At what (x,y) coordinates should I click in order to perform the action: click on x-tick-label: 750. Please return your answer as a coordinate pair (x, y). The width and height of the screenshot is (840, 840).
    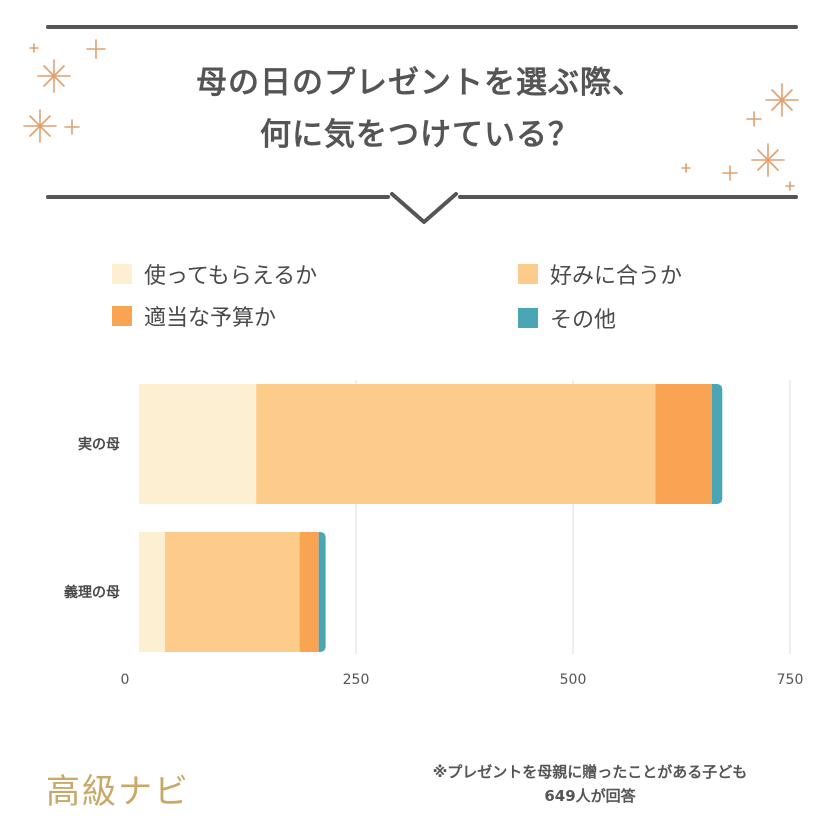
    Looking at the image, I should click on (790, 680).